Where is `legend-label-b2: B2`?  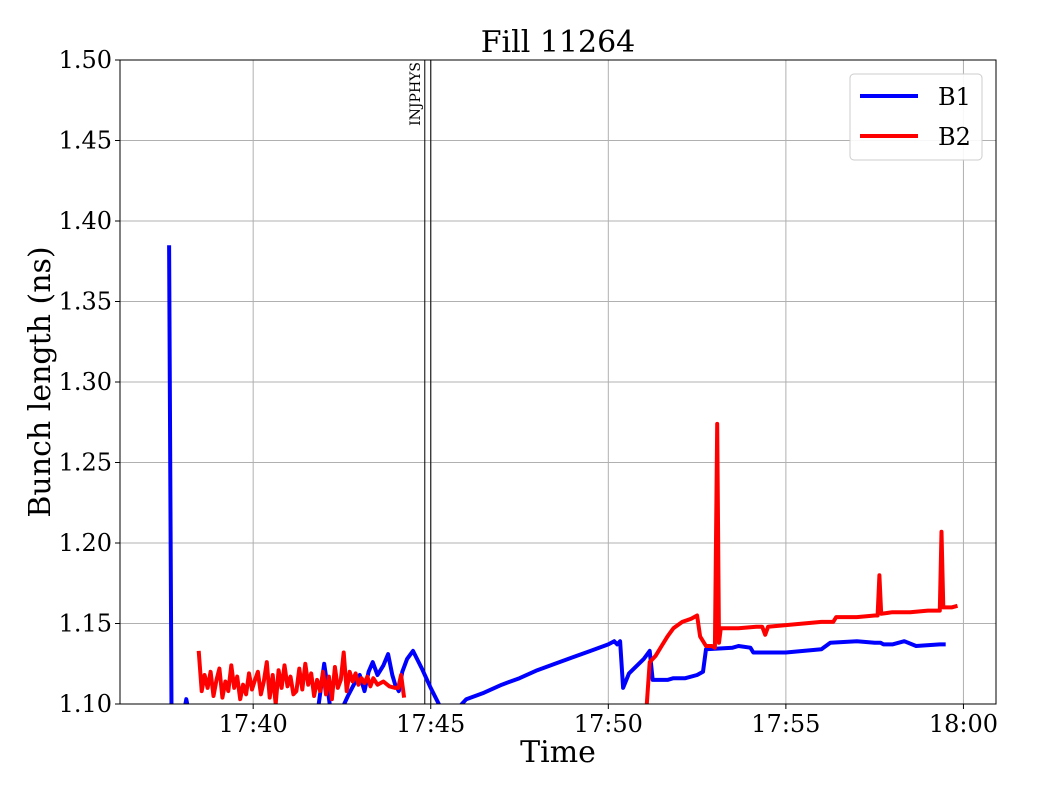 legend-label-b2: B2 is located at coordinates (954, 137).